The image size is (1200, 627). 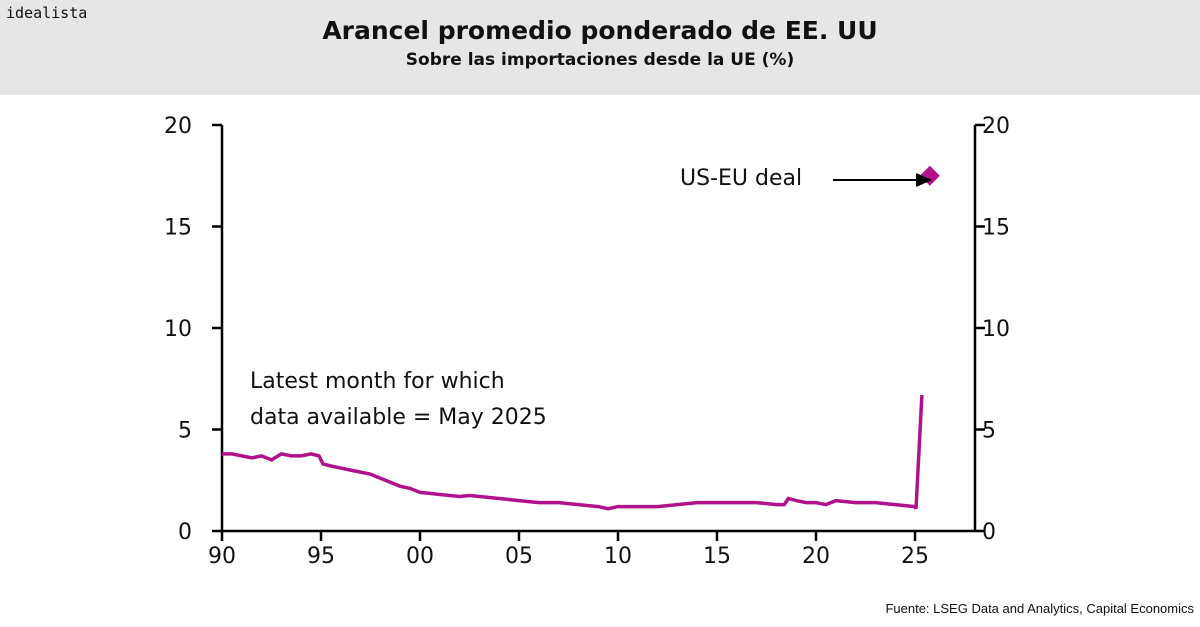 What do you see at coordinates (519, 556) in the screenshot?
I see `x-tick-label: 05` at bounding box center [519, 556].